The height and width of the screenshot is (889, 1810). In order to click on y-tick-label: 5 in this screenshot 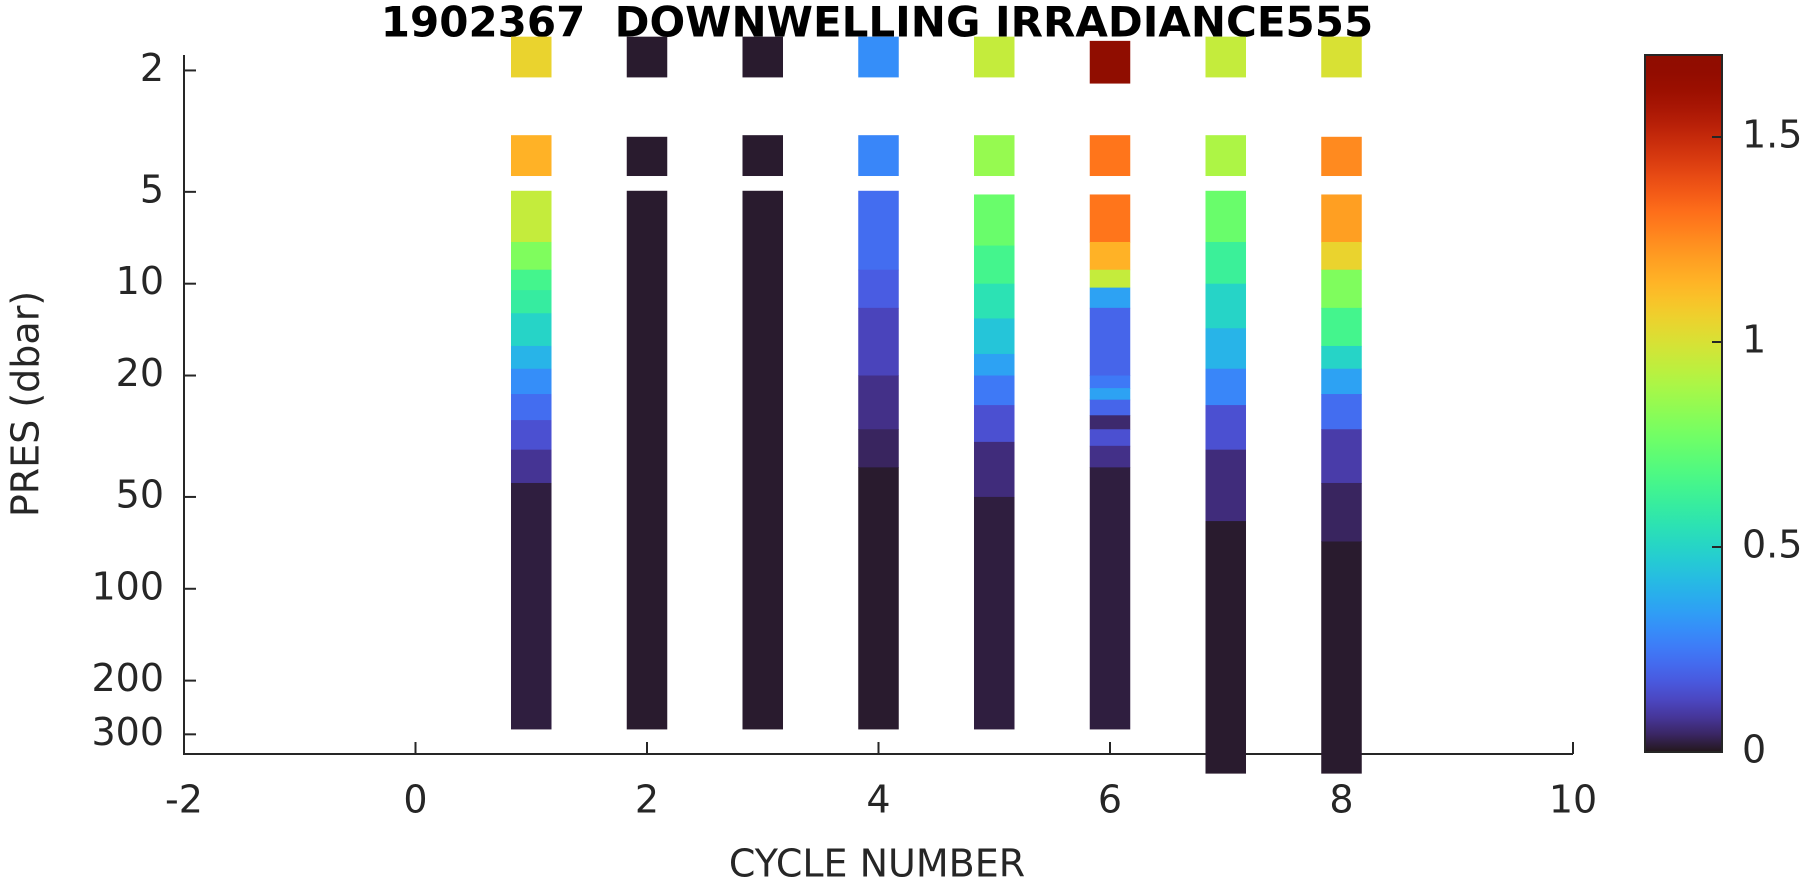, I will do `click(152, 189)`.